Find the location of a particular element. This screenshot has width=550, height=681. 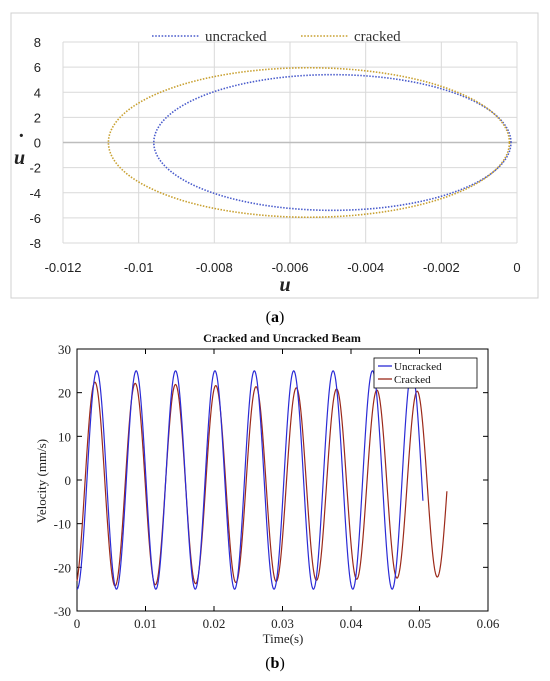

panel-b-y-axis-label: Velocity (mm/s) is located at coordinates (41, 481).